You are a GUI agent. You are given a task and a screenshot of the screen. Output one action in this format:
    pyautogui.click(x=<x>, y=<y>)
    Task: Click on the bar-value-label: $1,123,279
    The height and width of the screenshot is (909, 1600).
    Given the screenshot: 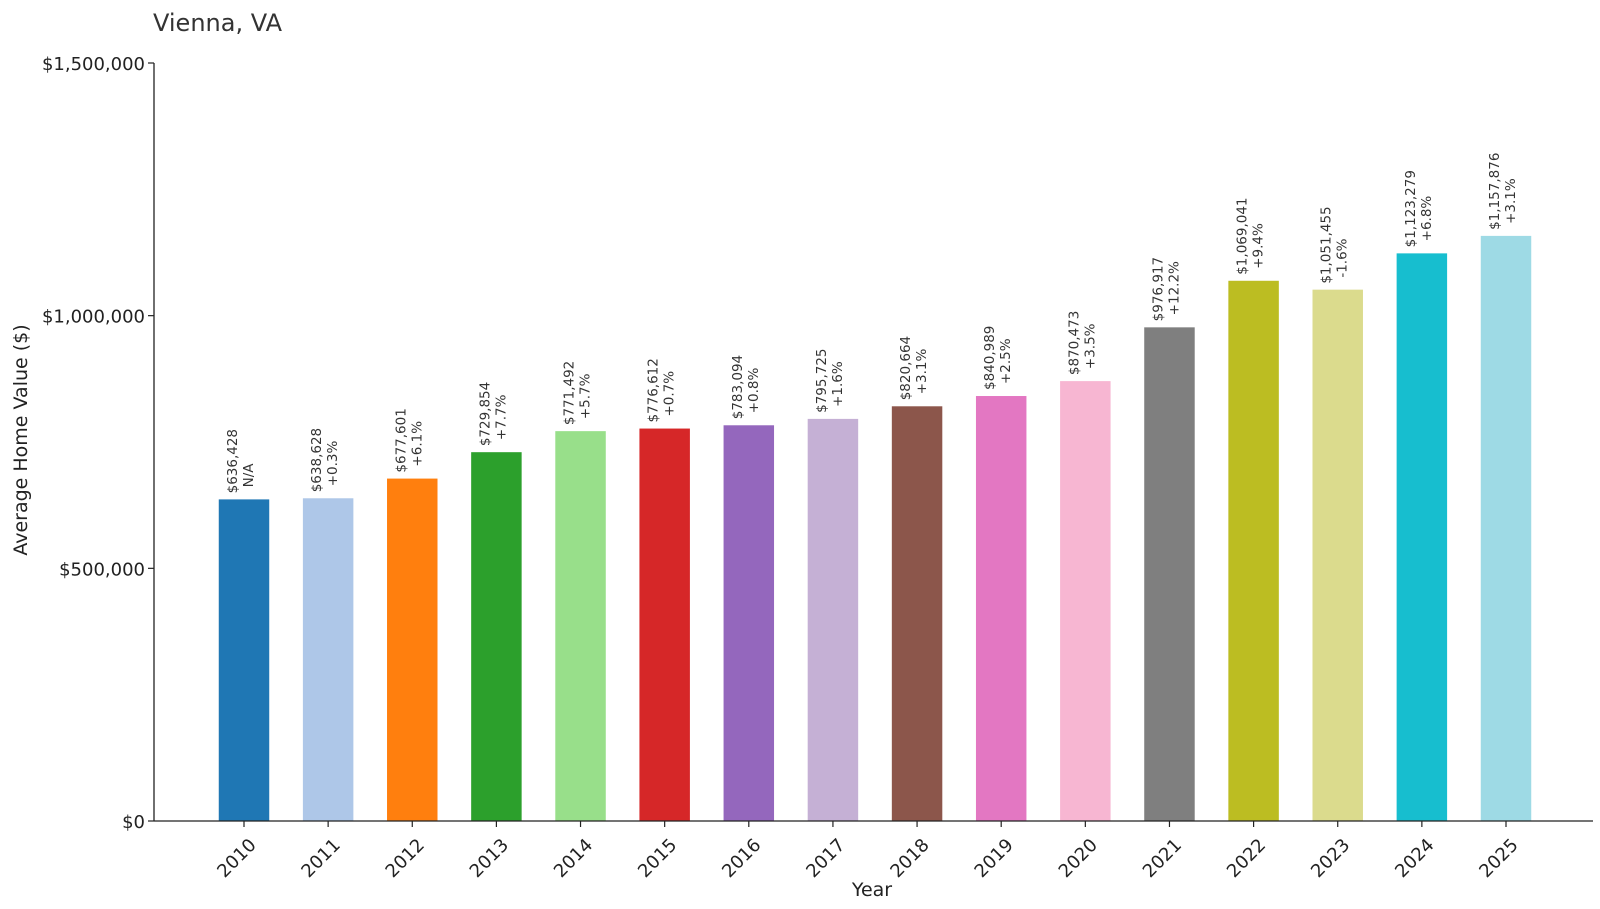 What is the action you would take?
    pyautogui.click(x=1411, y=208)
    